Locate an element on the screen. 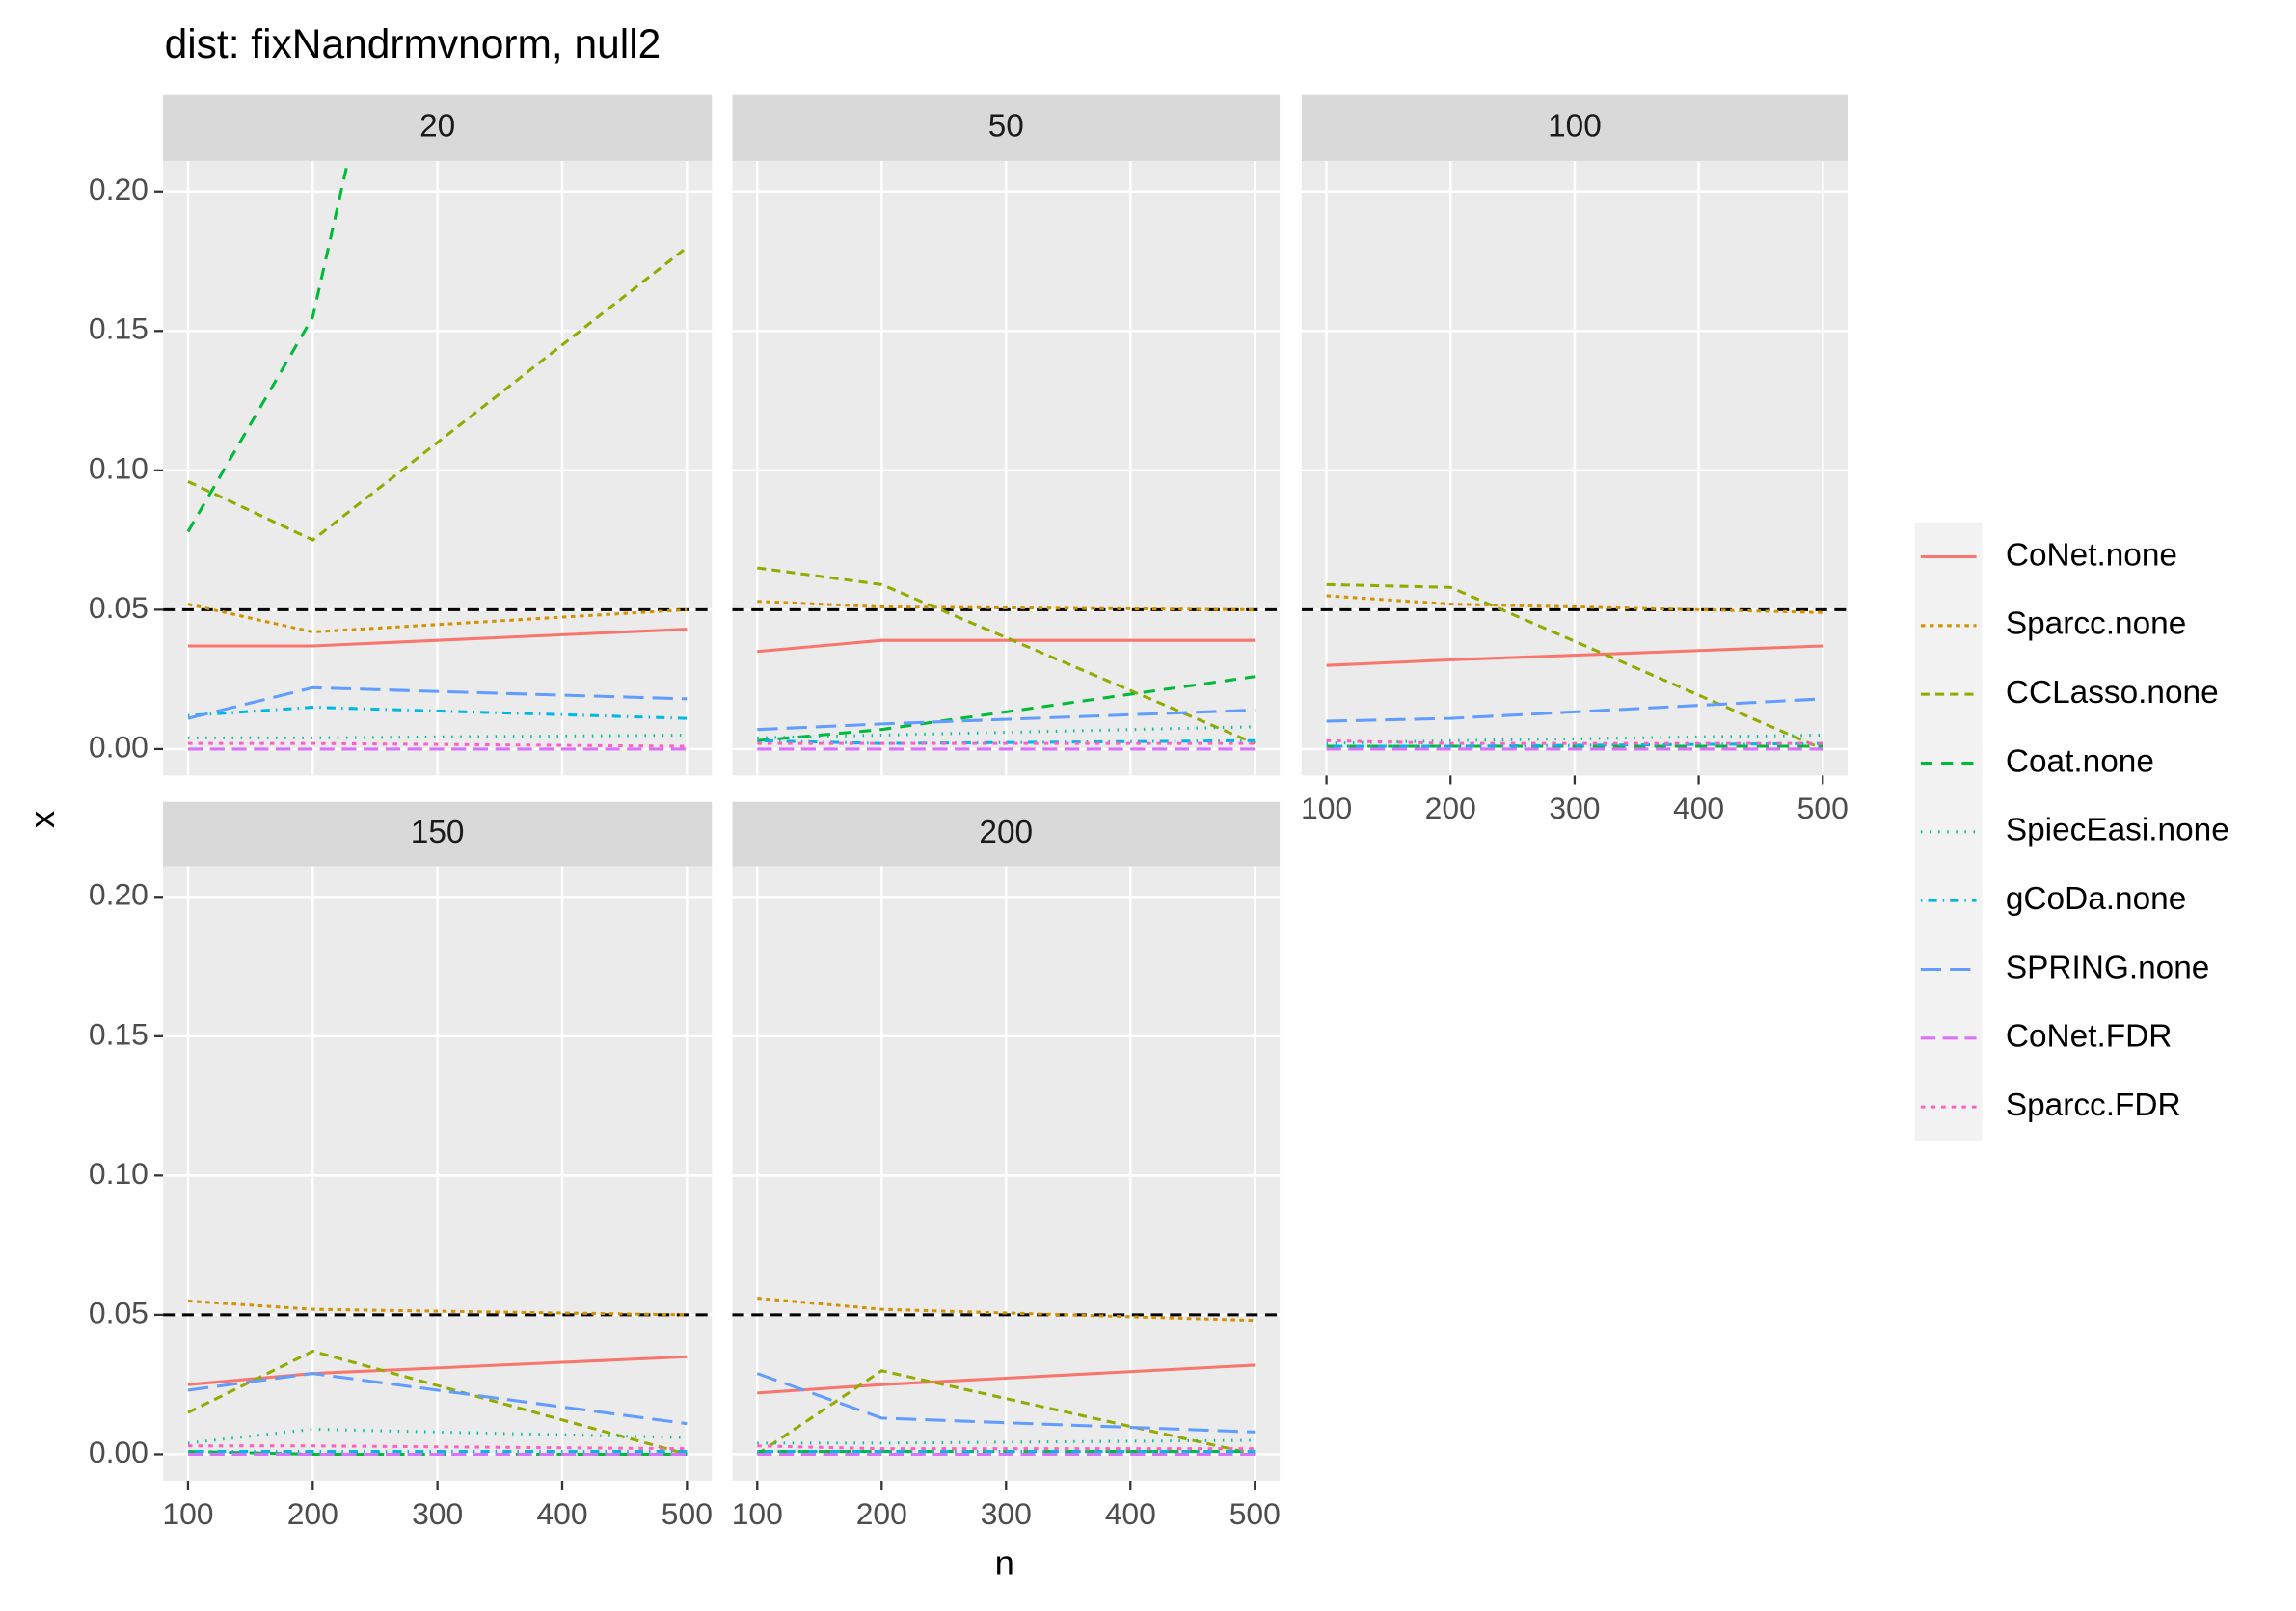 The height and width of the screenshot is (1611, 2296). strip-label: 20 is located at coordinates (437, 127).